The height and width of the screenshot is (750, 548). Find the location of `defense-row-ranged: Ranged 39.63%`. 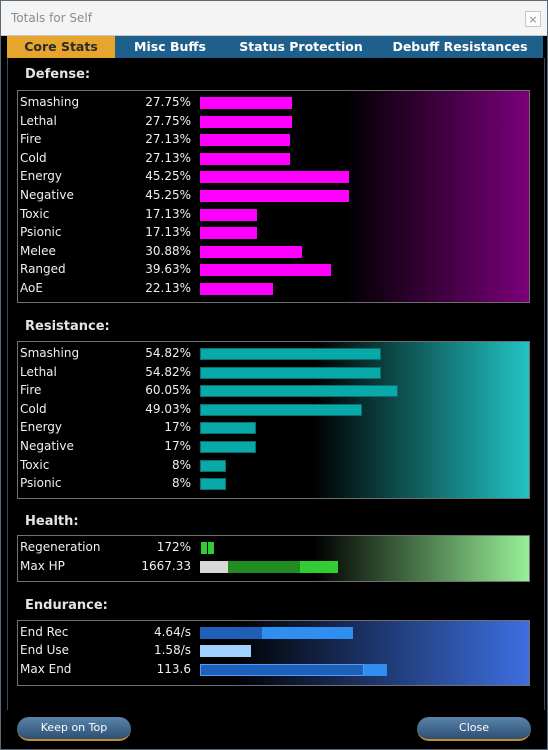

defense-row-ranged: Ranged 39.63% is located at coordinates (273, 270).